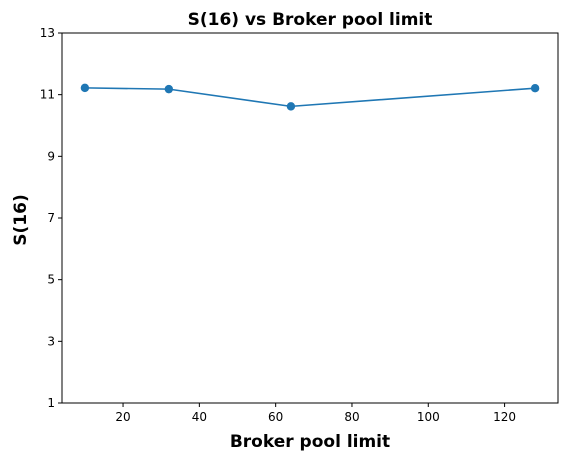 Image resolution: width=568 pixels, height=461 pixels. What do you see at coordinates (122, 417) in the screenshot?
I see `x-tick-label: 20` at bounding box center [122, 417].